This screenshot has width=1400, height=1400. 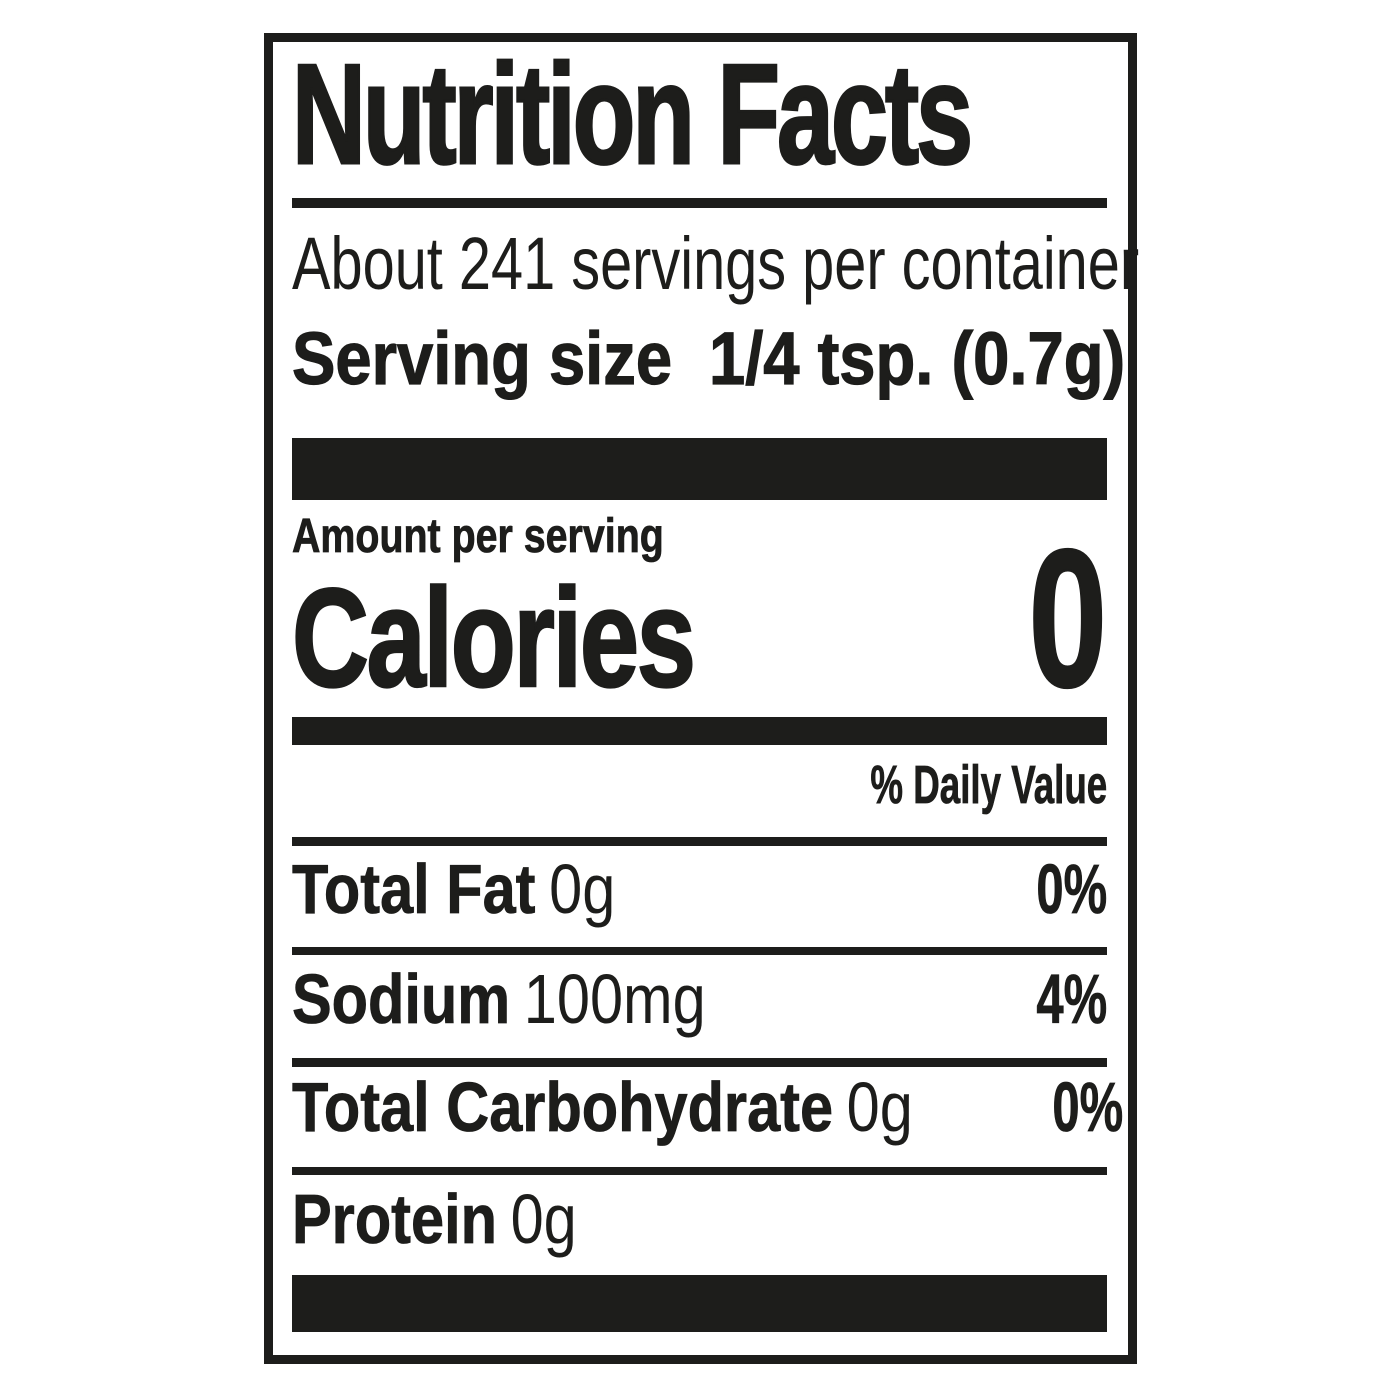 I want to click on nutrient-name: Sodium, so click(x=401, y=999).